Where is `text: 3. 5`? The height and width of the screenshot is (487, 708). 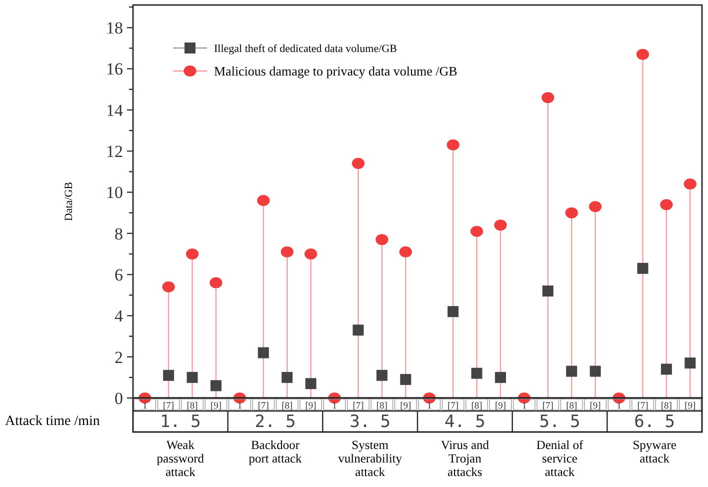
text: 3. 5 is located at coordinates (370, 422).